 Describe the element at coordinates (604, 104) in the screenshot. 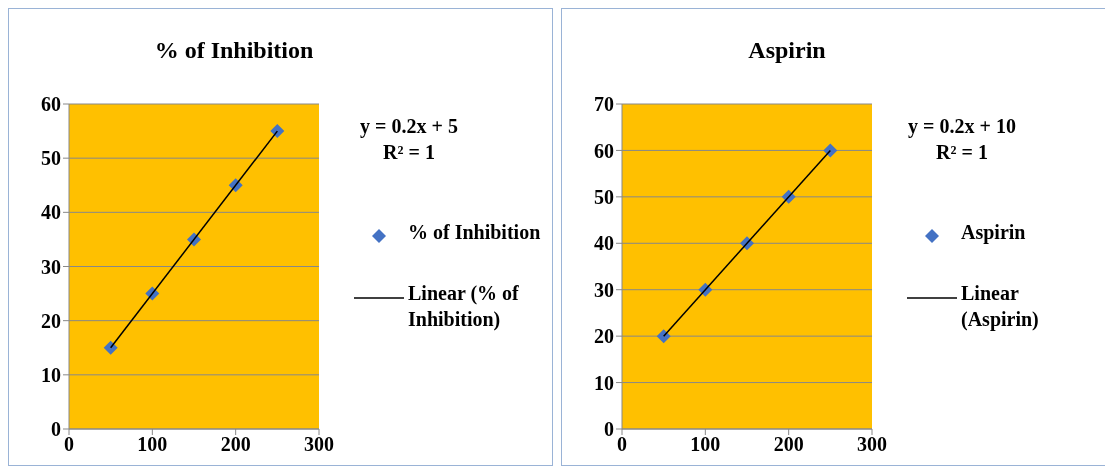

I see `y-tick-label: 70` at that location.